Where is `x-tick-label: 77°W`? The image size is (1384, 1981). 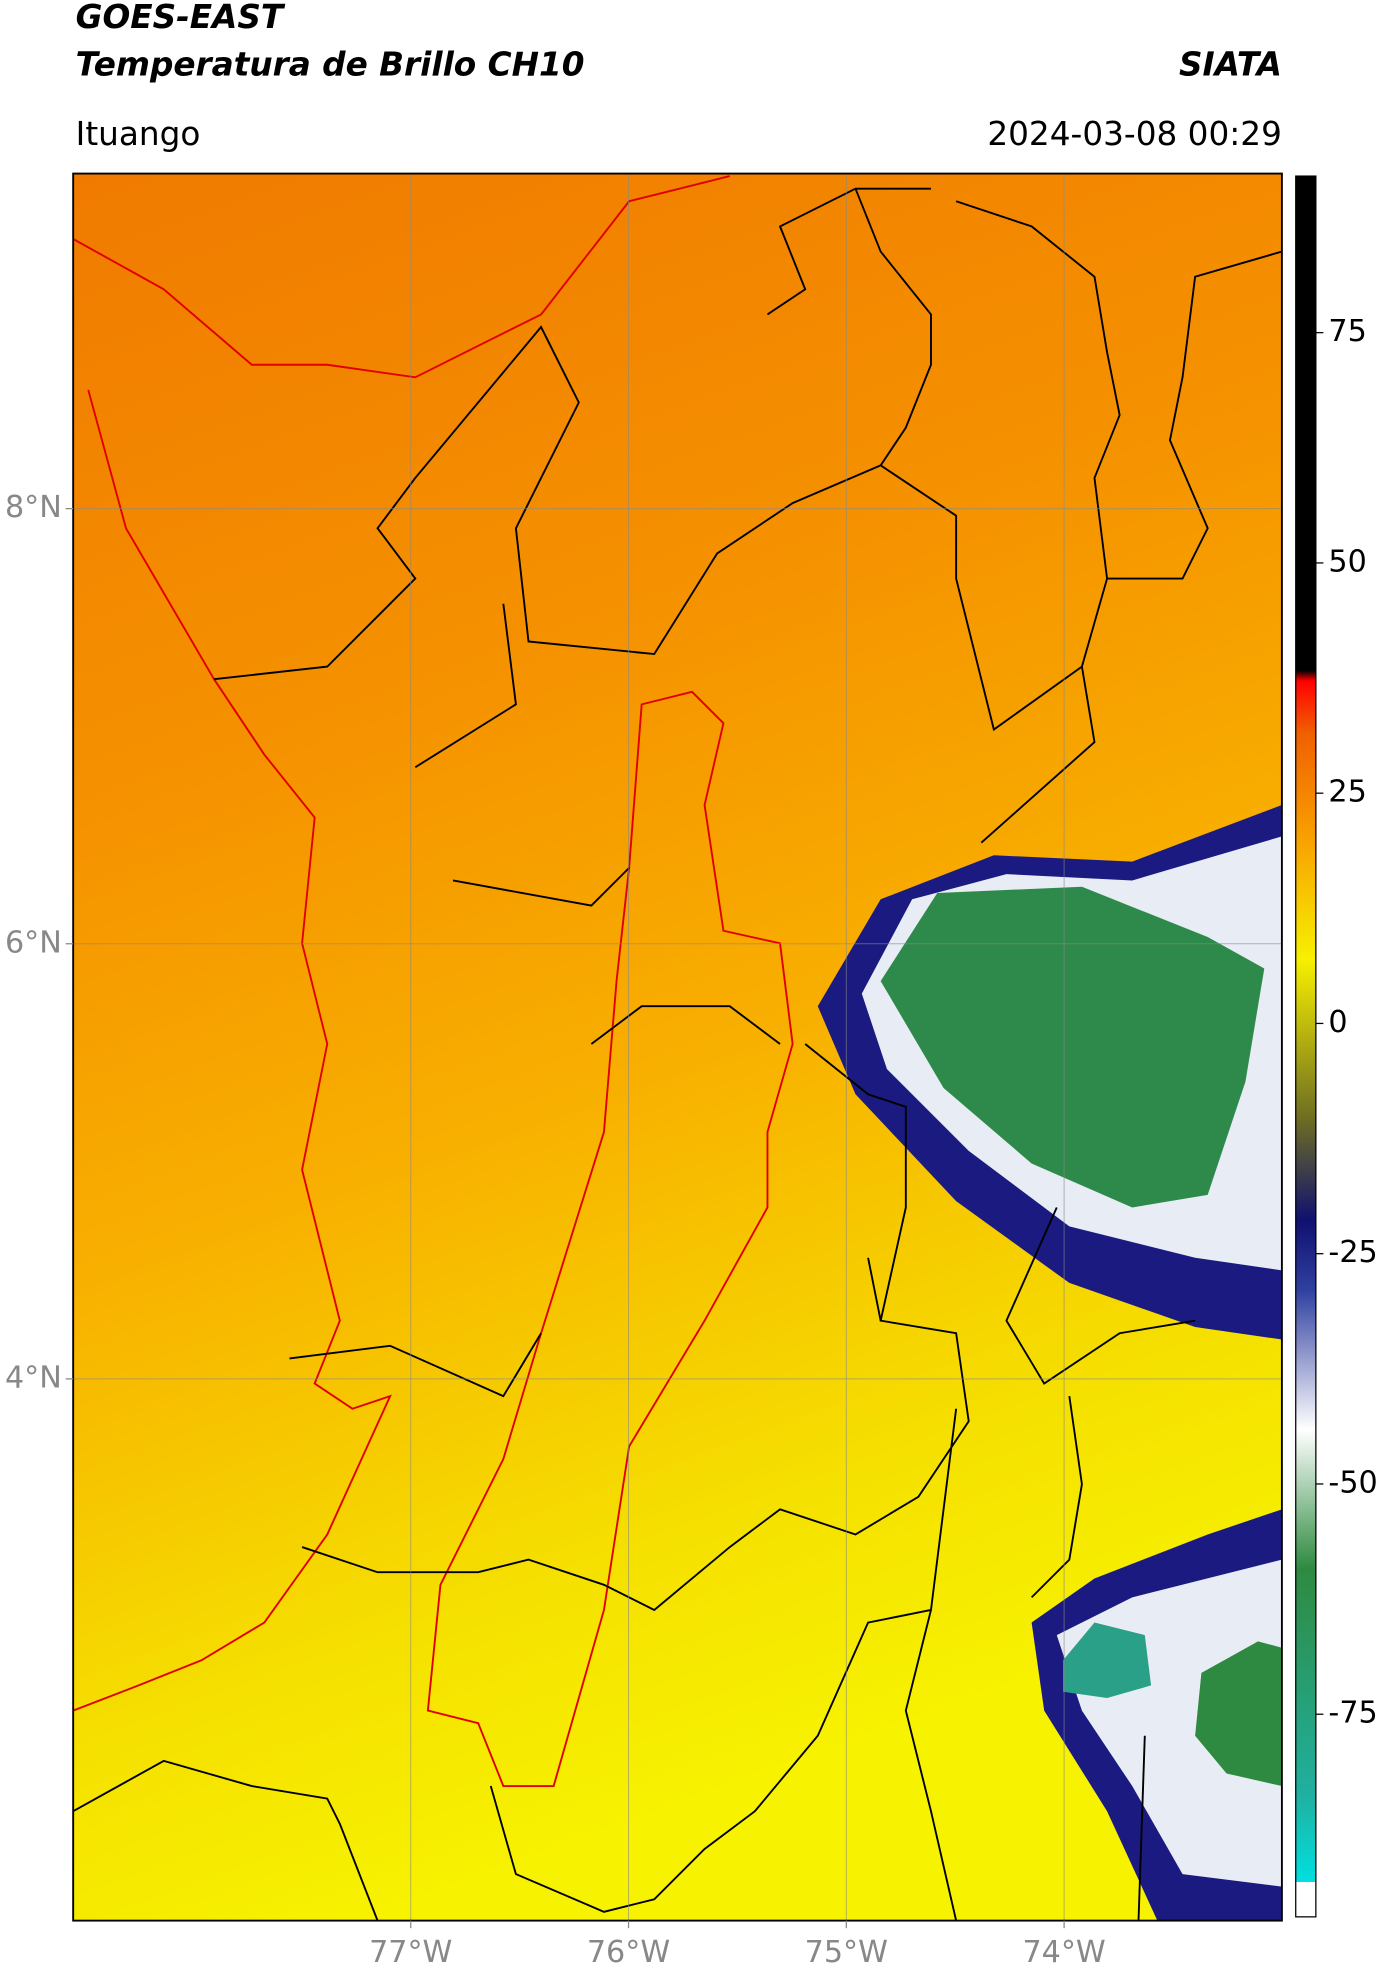
x-tick-label: 77°W is located at coordinates (410, 1952).